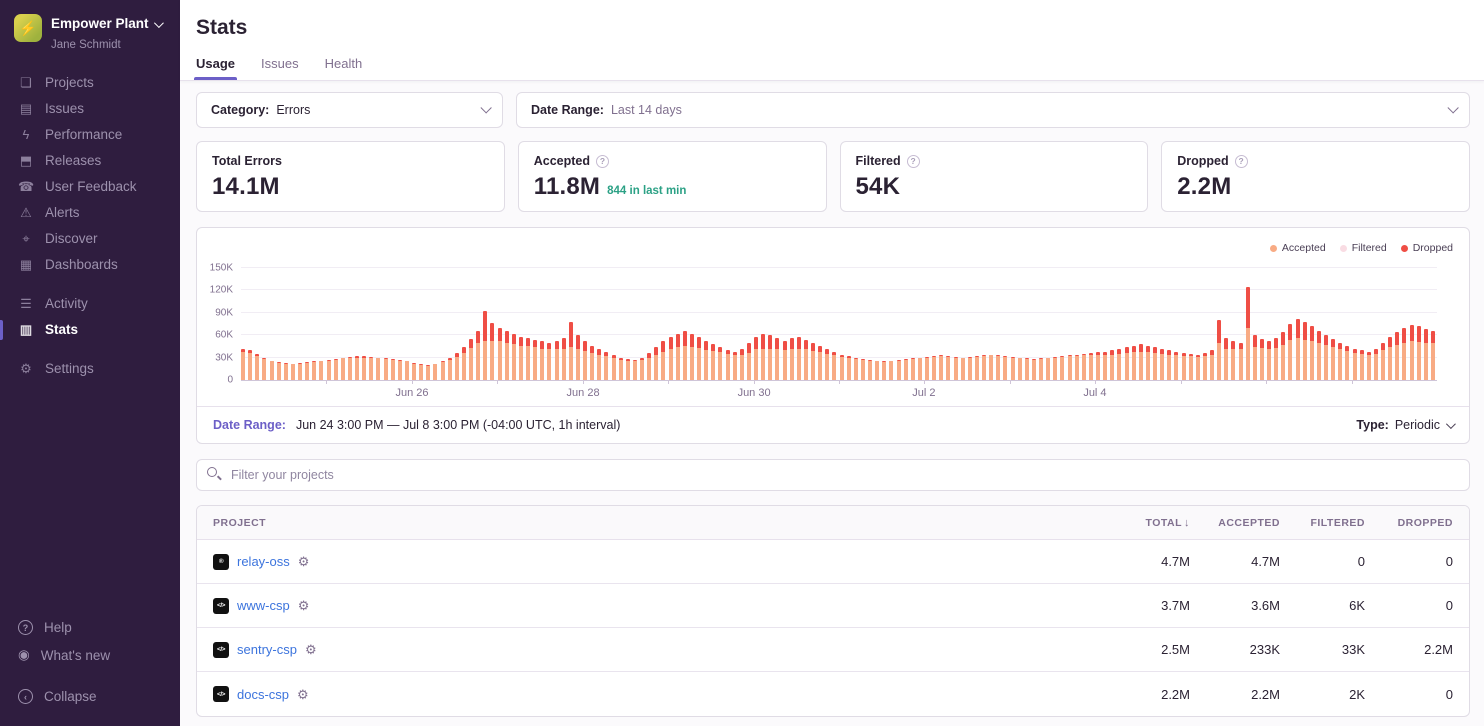 This screenshot has width=1484, height=726. I want to click on column-header-dropped: DROPPED, so click(1425, 523).